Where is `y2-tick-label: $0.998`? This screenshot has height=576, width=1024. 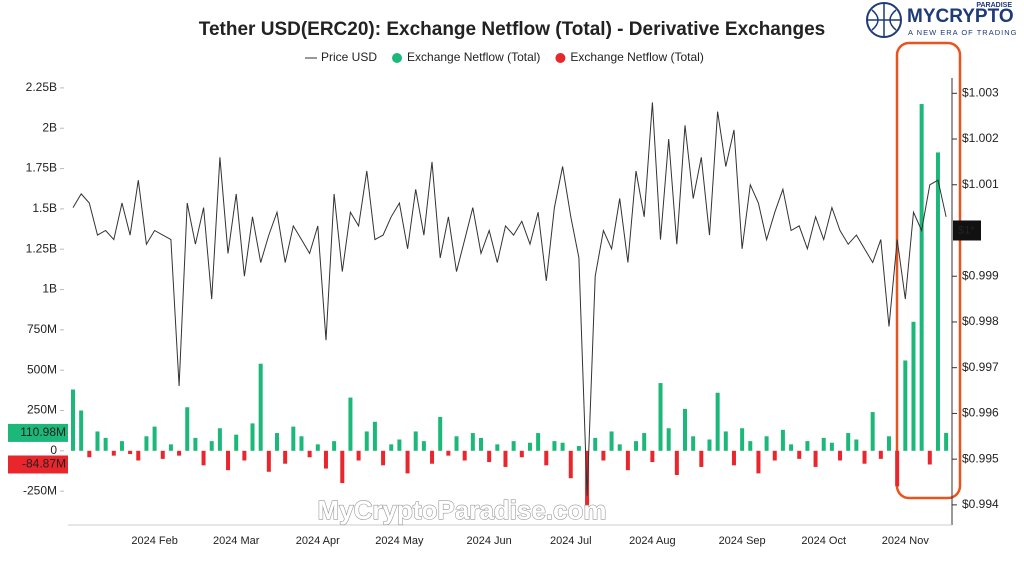 y2-tick-label: $0.998 is located at coordinates (980, 321).